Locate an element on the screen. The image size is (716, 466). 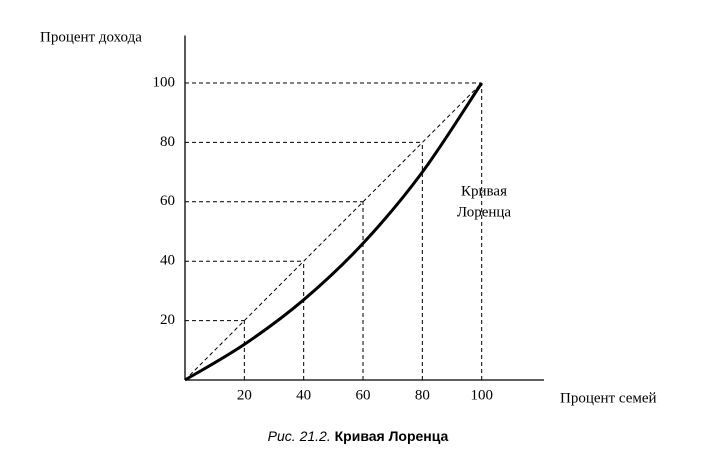
annotation: Лоренца is located at coordinates (484, 212).